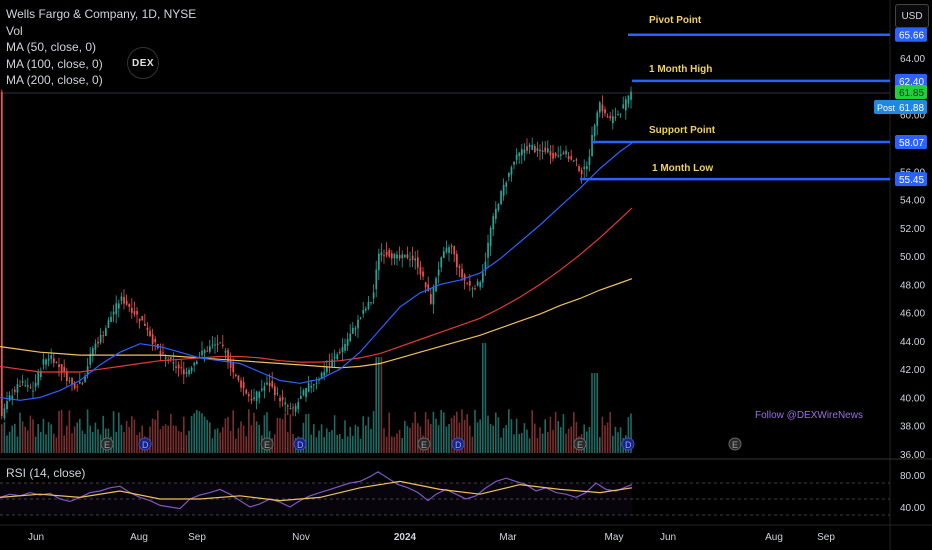 Image resolution: width=932 pixels, height=550 pixels. What do you see at coordinates (912, 16) in the screenshot?
I see `currency-button: USD` at bounding box center [912, 16].